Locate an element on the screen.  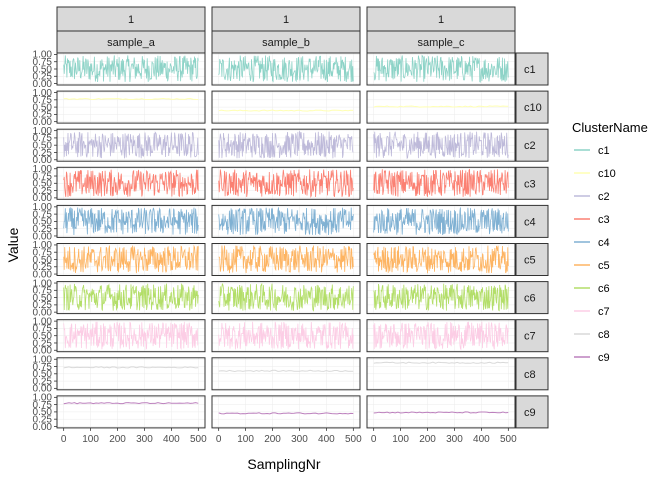
y-tick-label: 0.75 is located at coordinates (43, 367).